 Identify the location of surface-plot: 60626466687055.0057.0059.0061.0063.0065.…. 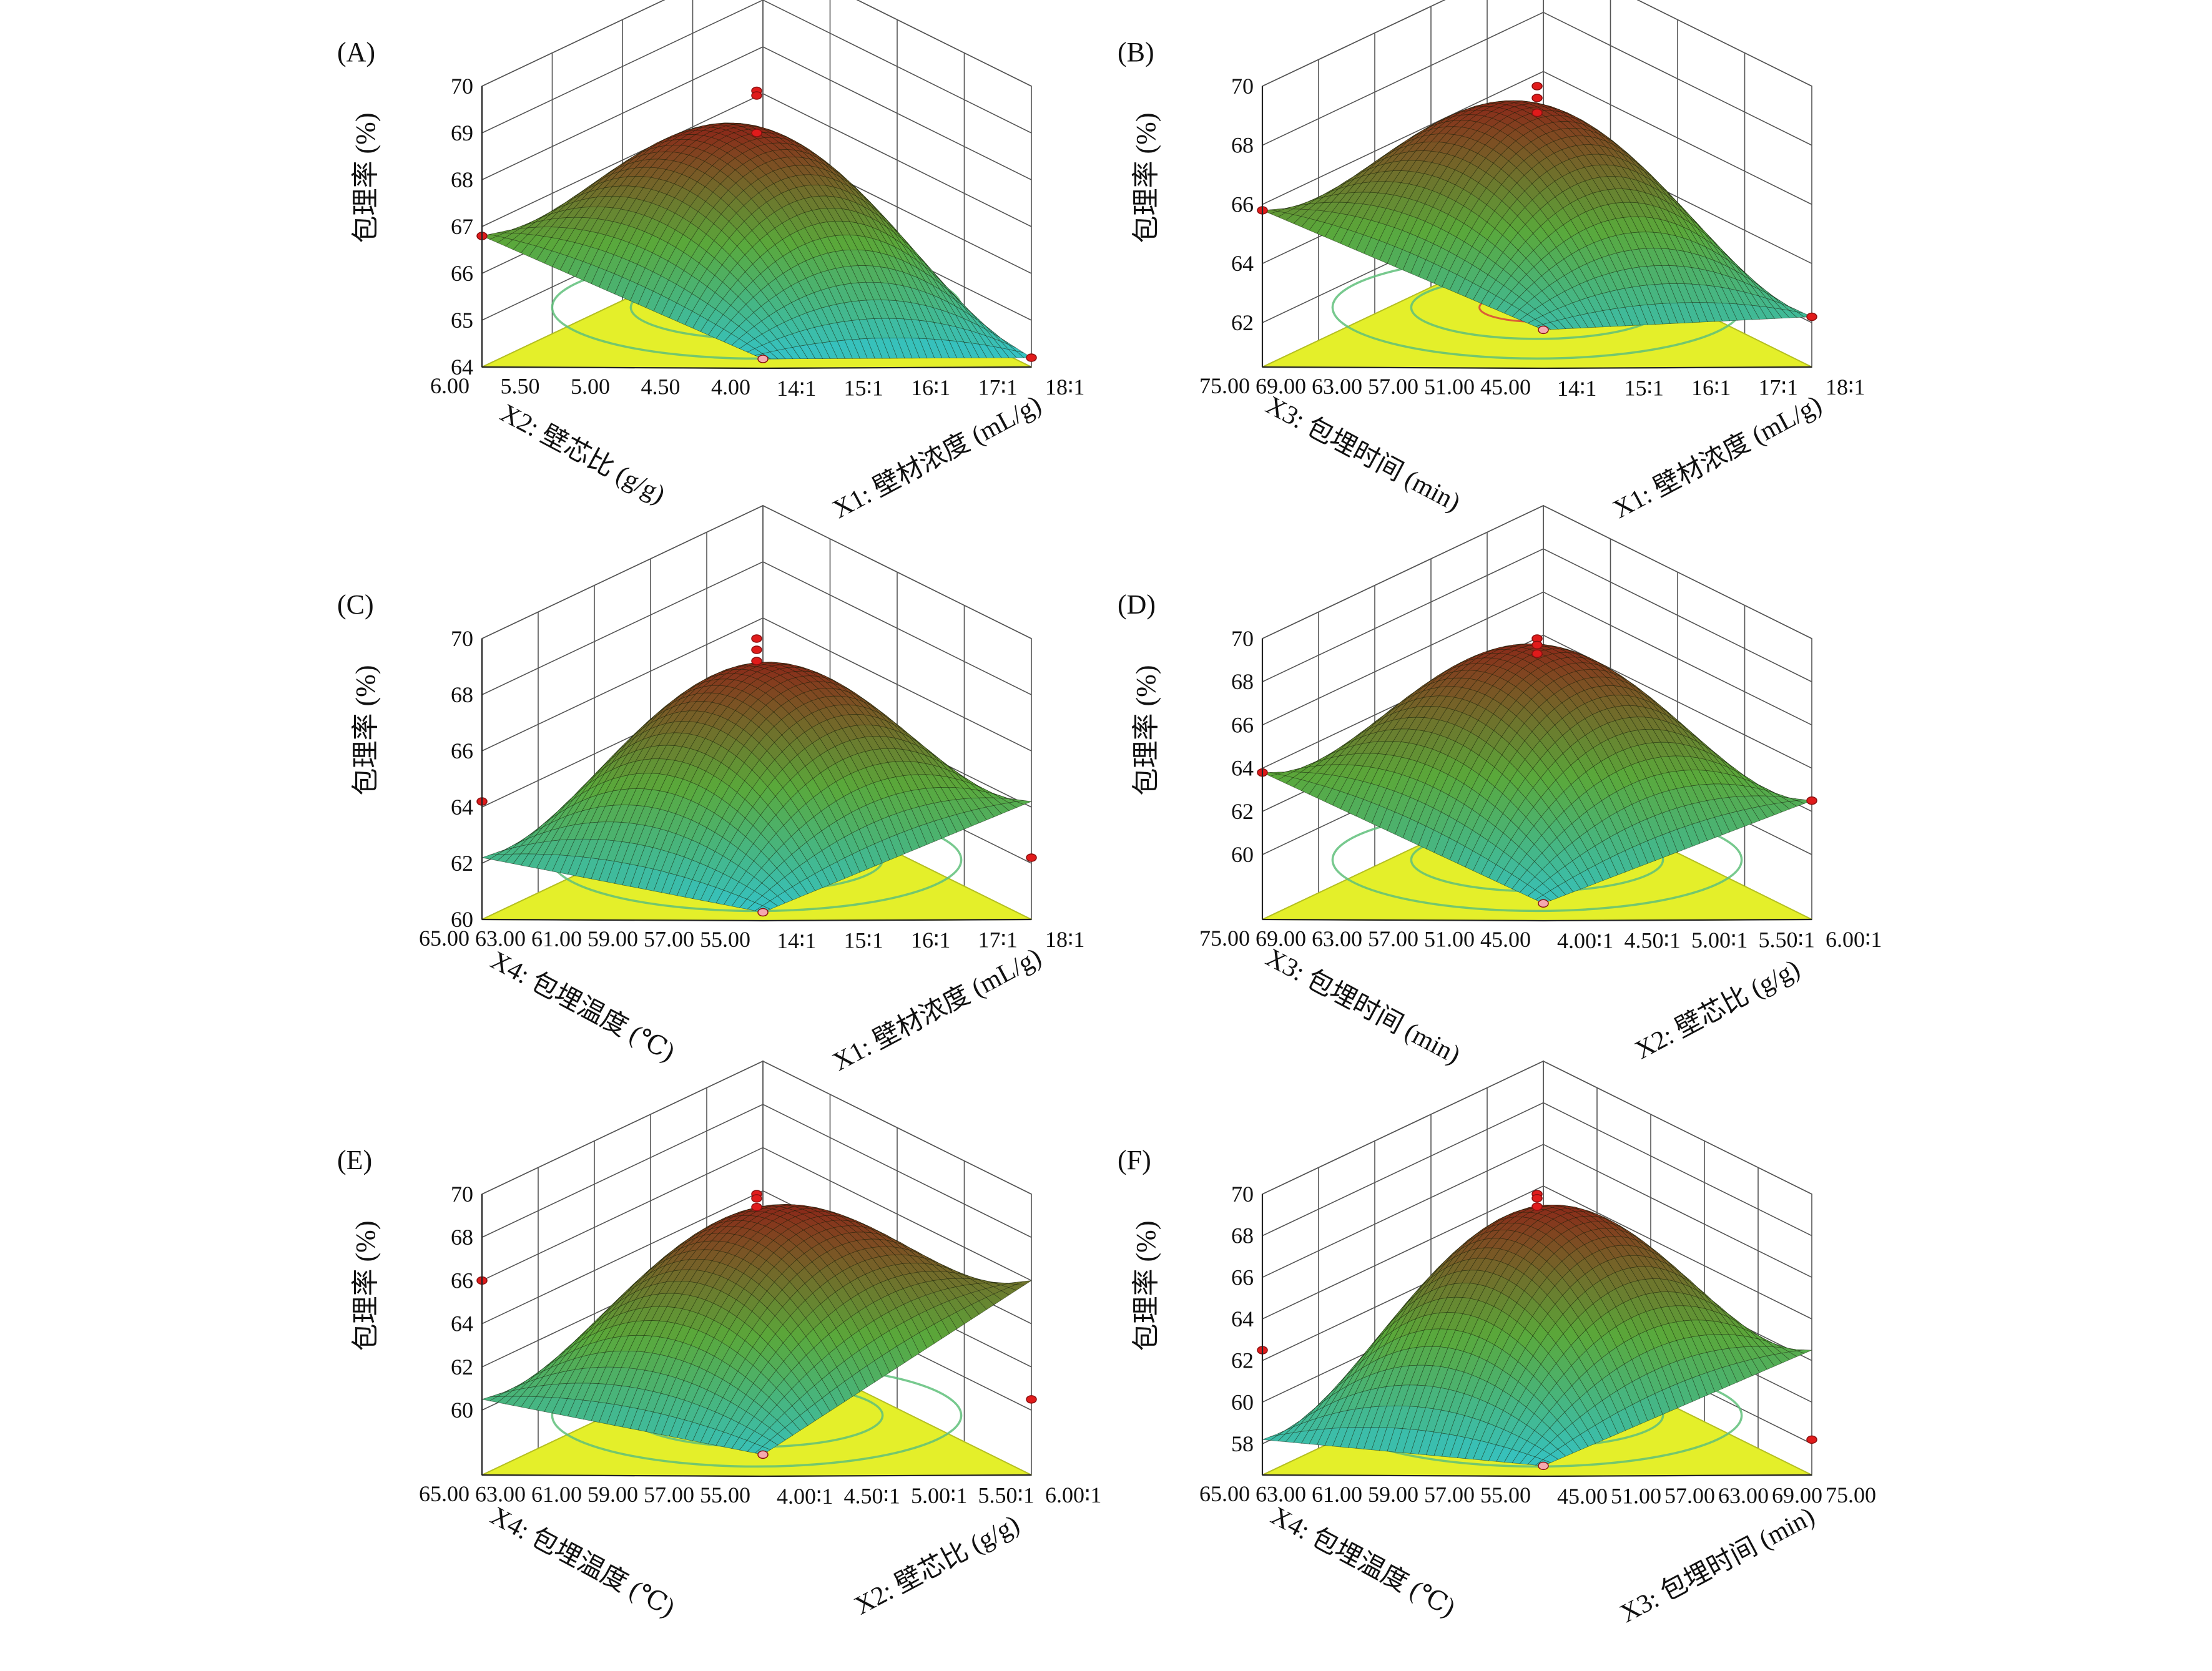
(710, 790).